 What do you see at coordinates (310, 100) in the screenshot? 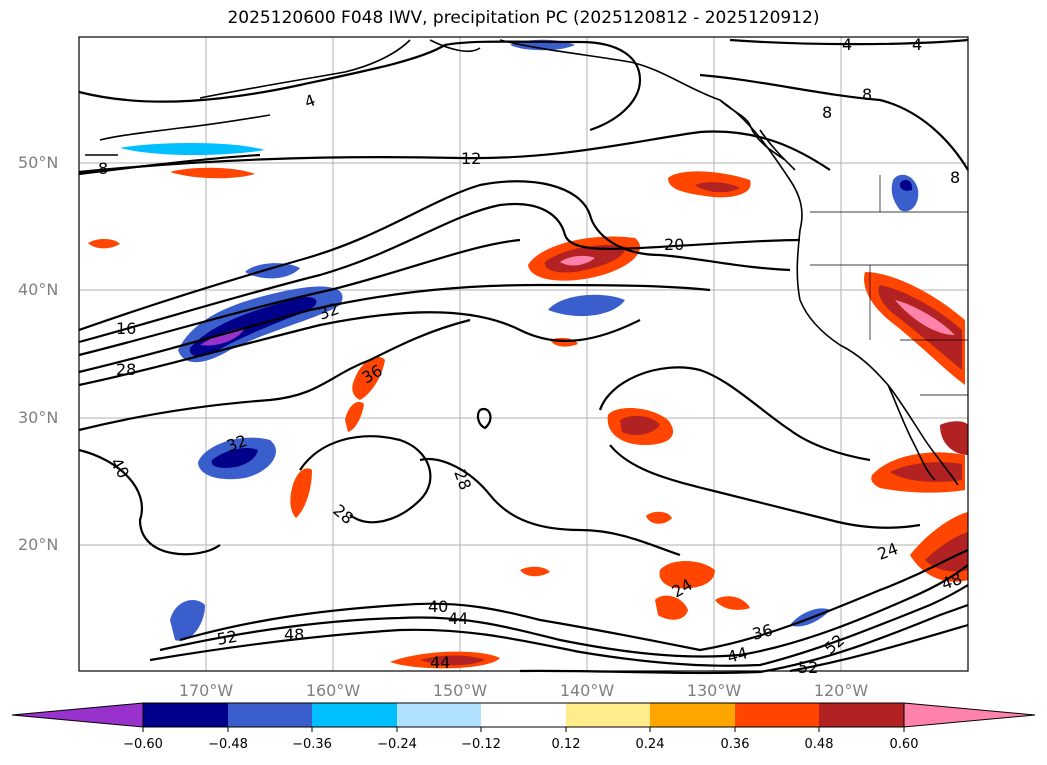
I see `contour-label: 4` at bounding box center [310, 100].